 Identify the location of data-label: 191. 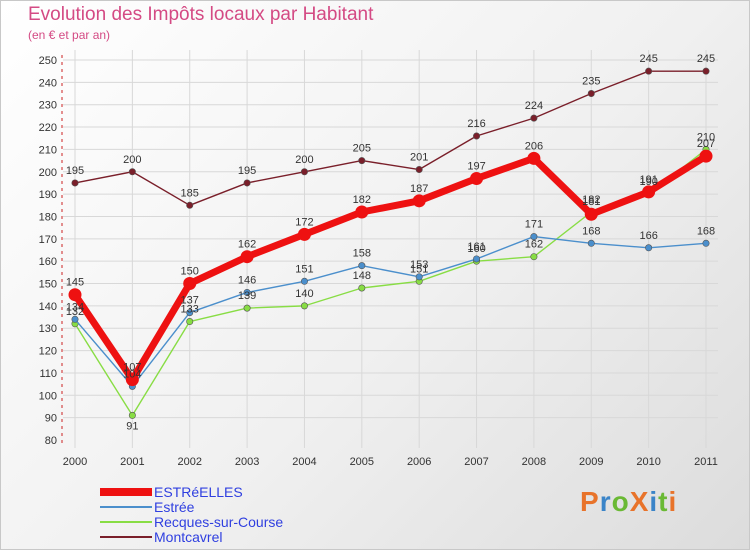
(648, 180).